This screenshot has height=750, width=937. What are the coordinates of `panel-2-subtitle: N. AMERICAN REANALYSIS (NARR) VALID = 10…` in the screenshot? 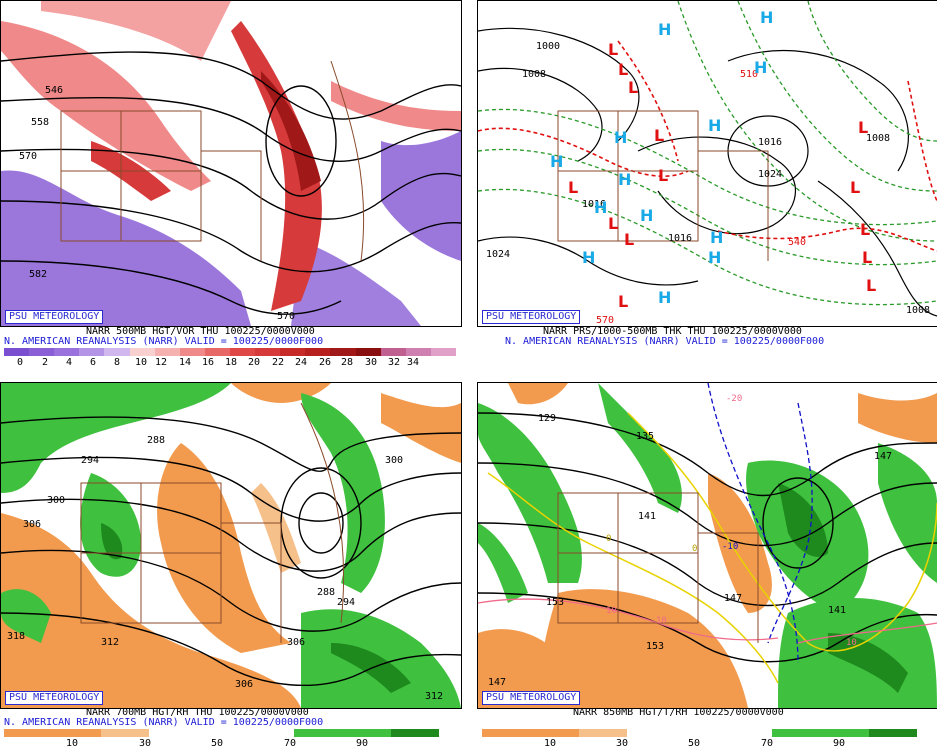 It's located at (665, 341).